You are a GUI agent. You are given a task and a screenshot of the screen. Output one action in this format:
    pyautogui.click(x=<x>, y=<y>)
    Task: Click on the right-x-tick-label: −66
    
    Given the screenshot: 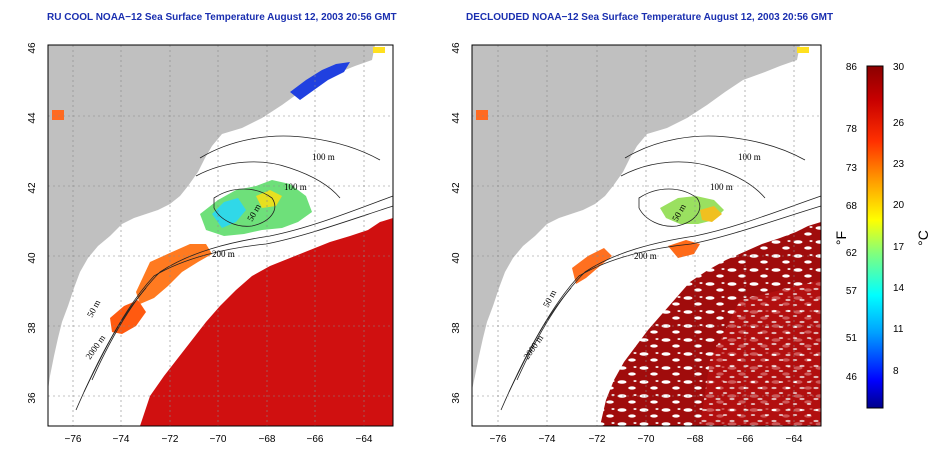 What is the action you would take?
    pyautogui.click(x=745, y=439)
    